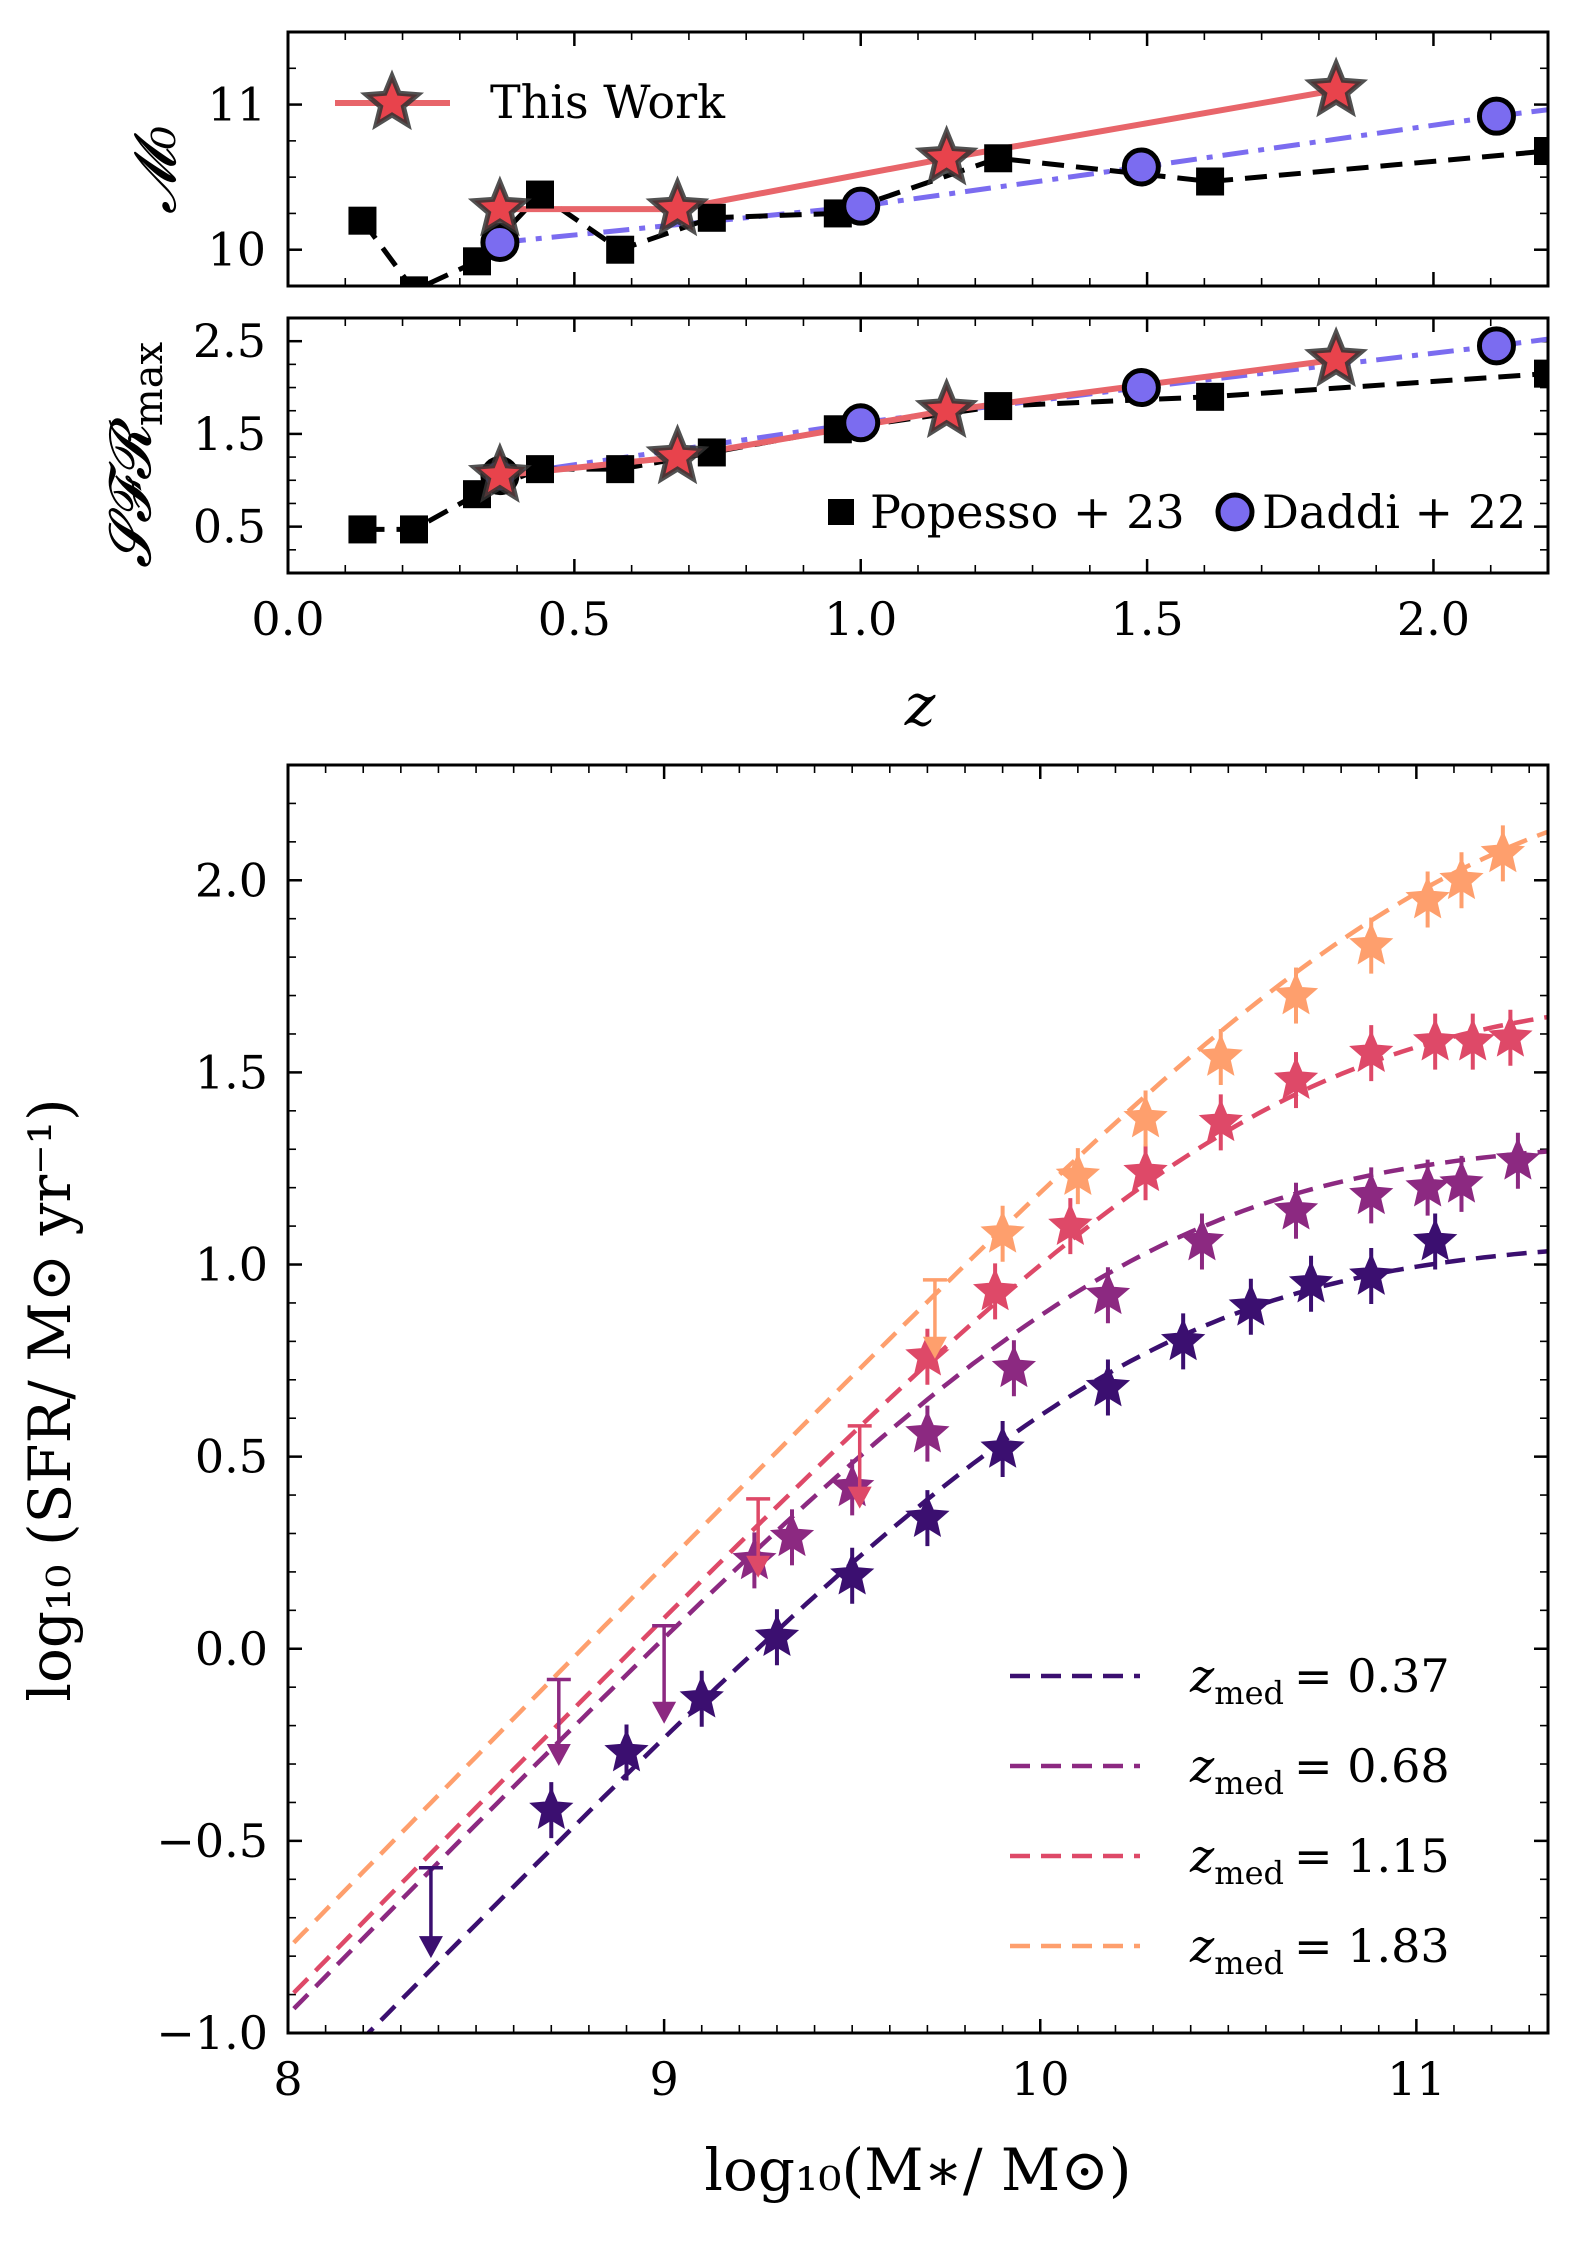  I want to click on xtick-label: 1.0, so click(860, 619).